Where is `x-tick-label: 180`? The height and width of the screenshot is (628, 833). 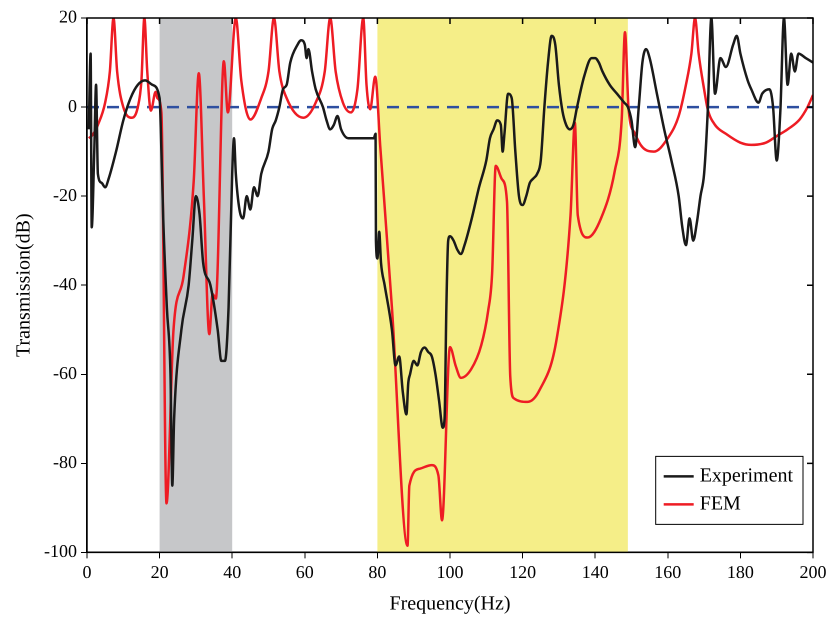 x-tick-label: 180 is located at coordinates (740, 572).